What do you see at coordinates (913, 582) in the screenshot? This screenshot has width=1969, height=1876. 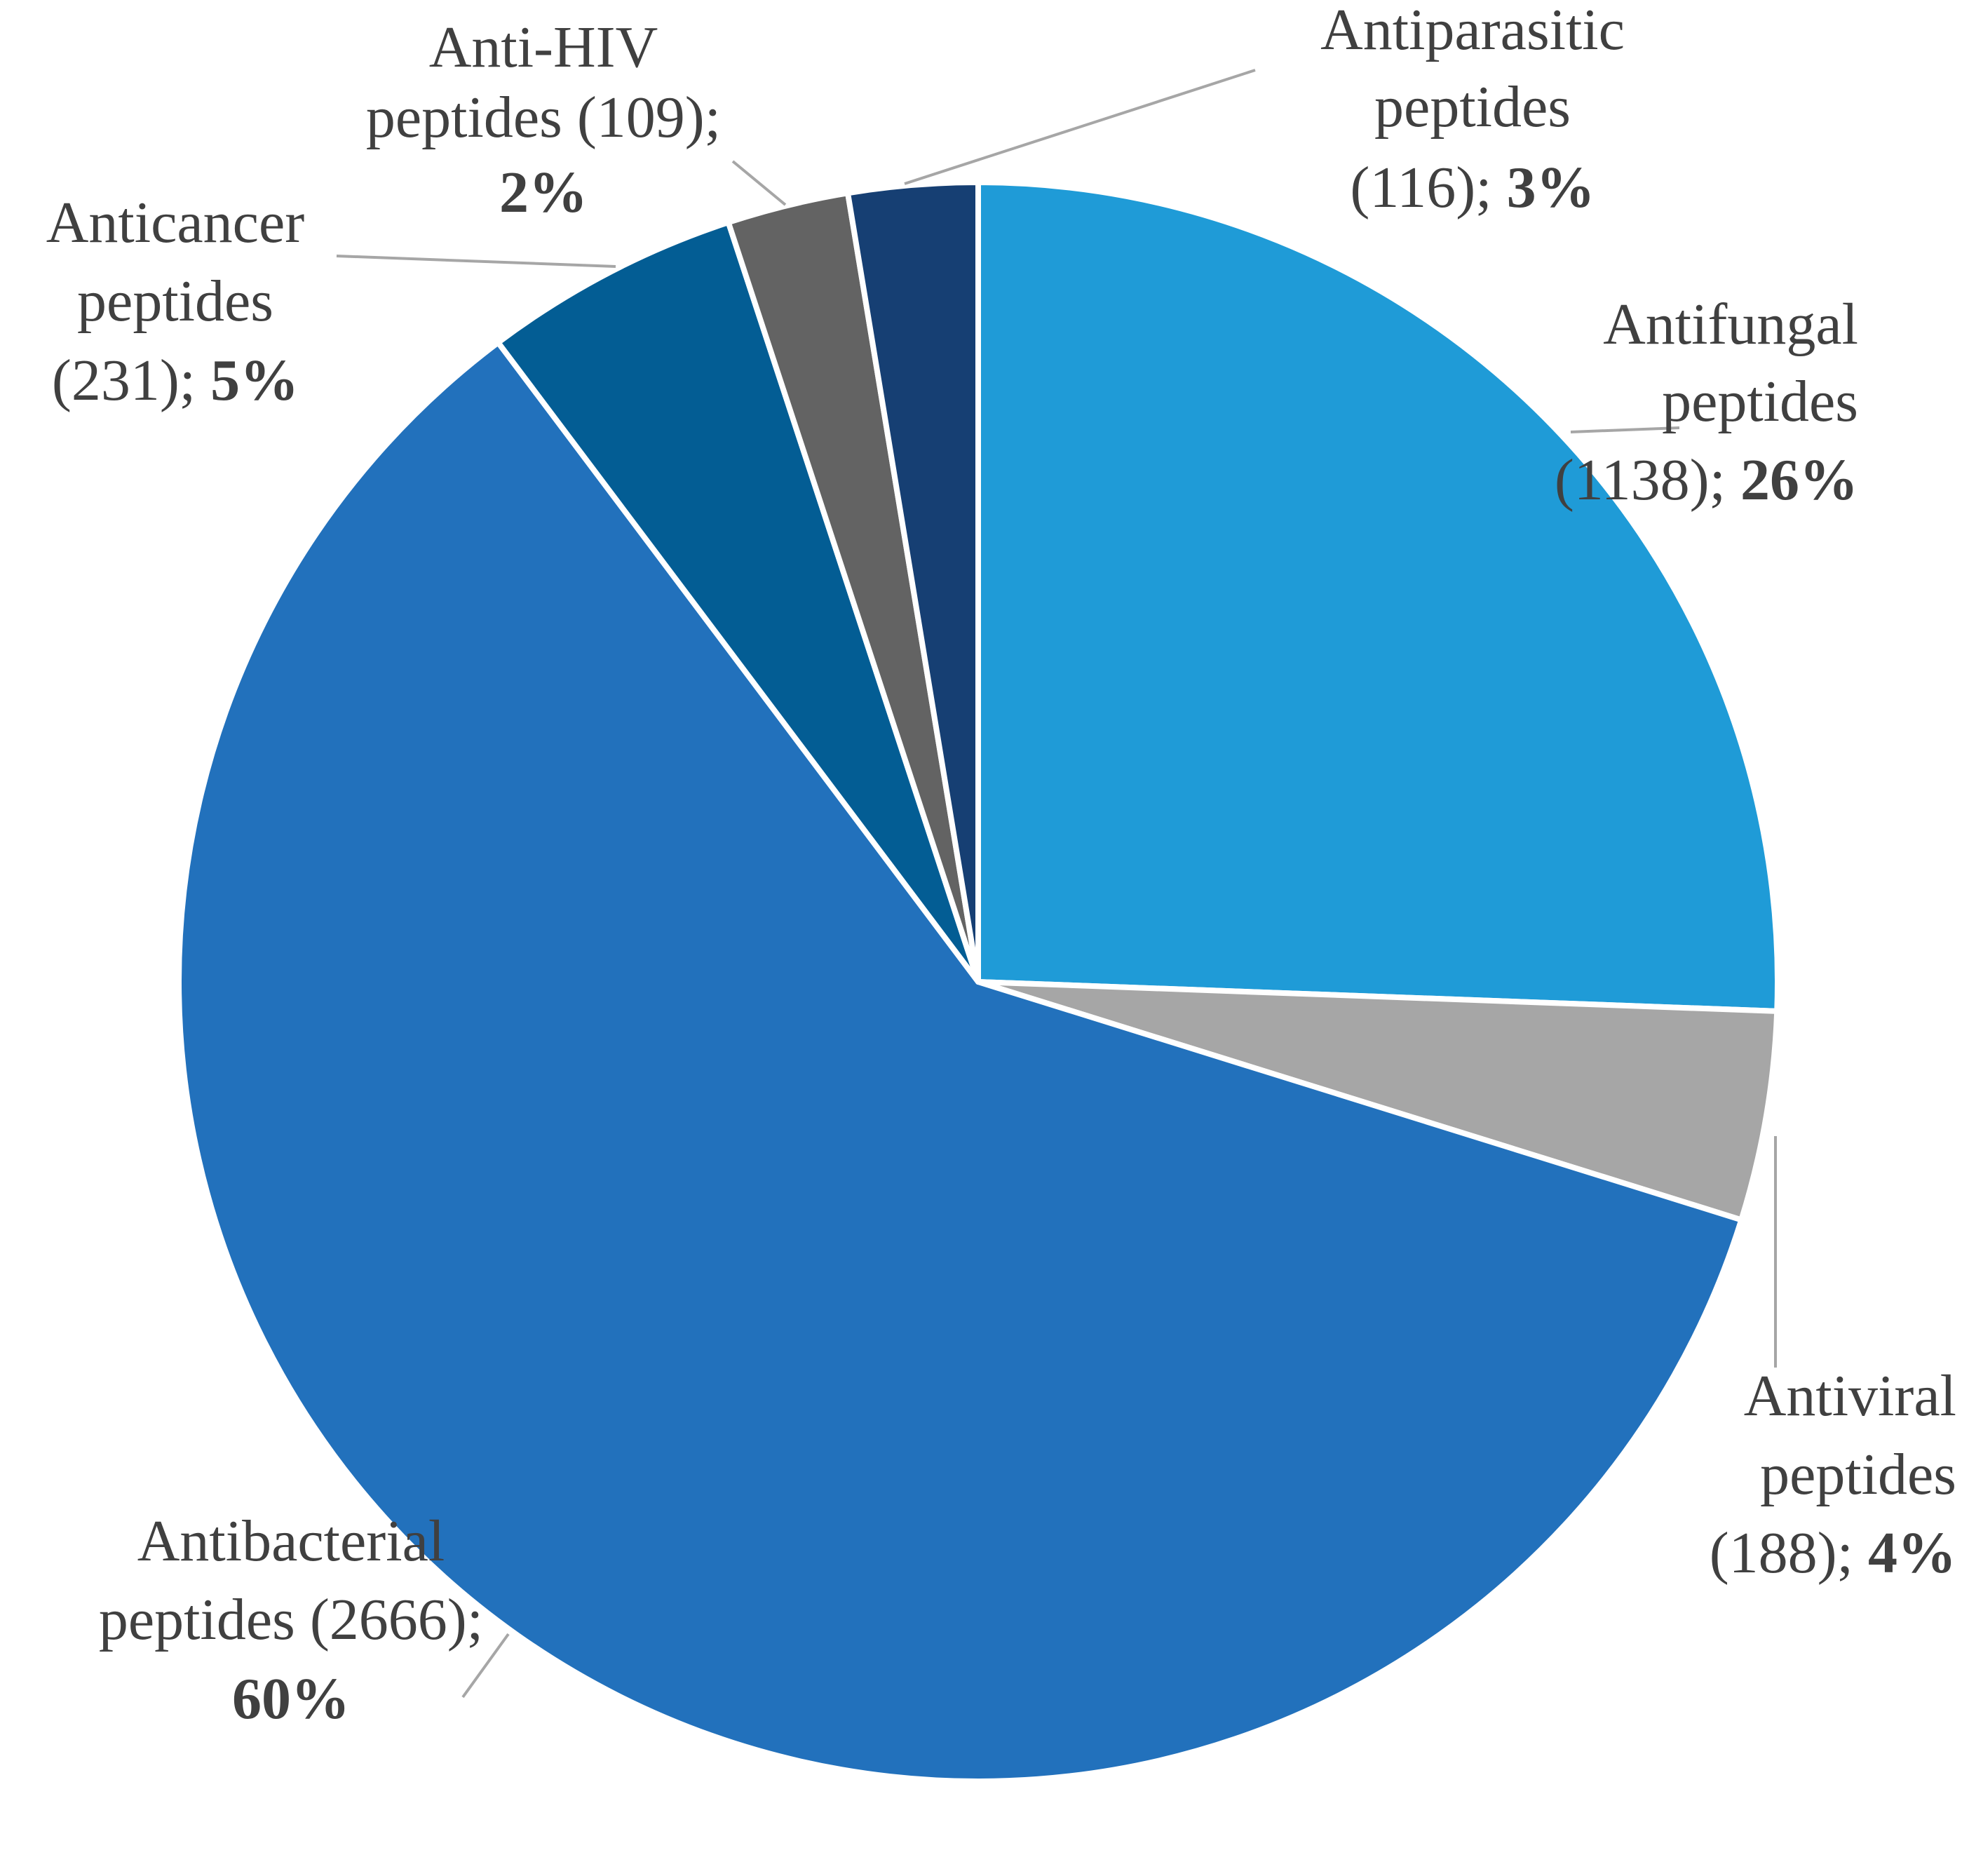 I see `pie-slice-antiparasitic-peptides` at bounding box center [913, 582].